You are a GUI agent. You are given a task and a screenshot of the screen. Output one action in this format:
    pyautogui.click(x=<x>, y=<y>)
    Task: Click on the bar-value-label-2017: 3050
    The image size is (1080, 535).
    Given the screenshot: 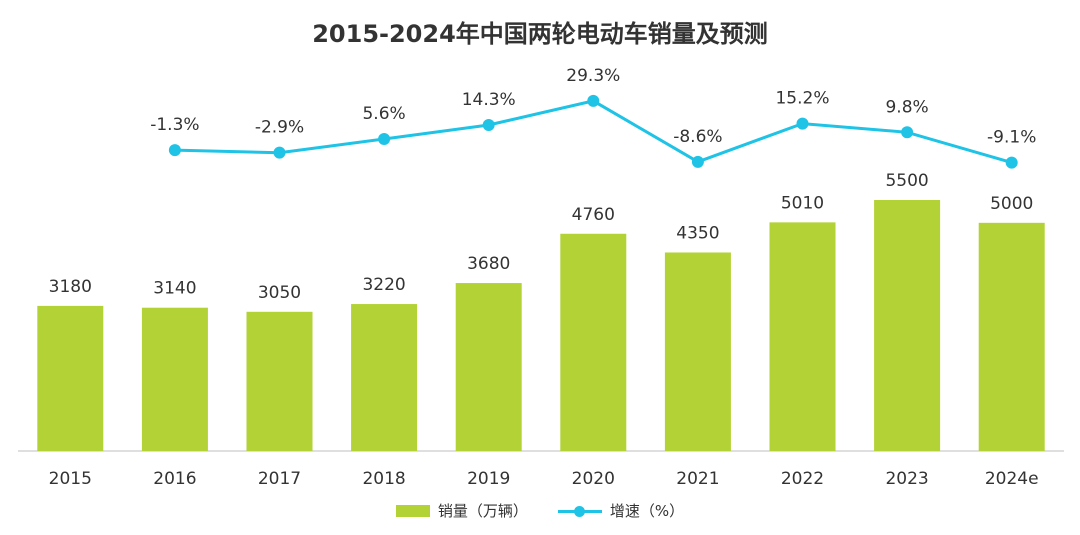 What is the action you would take?
    pyautogui.click(x=279, y=293)
    